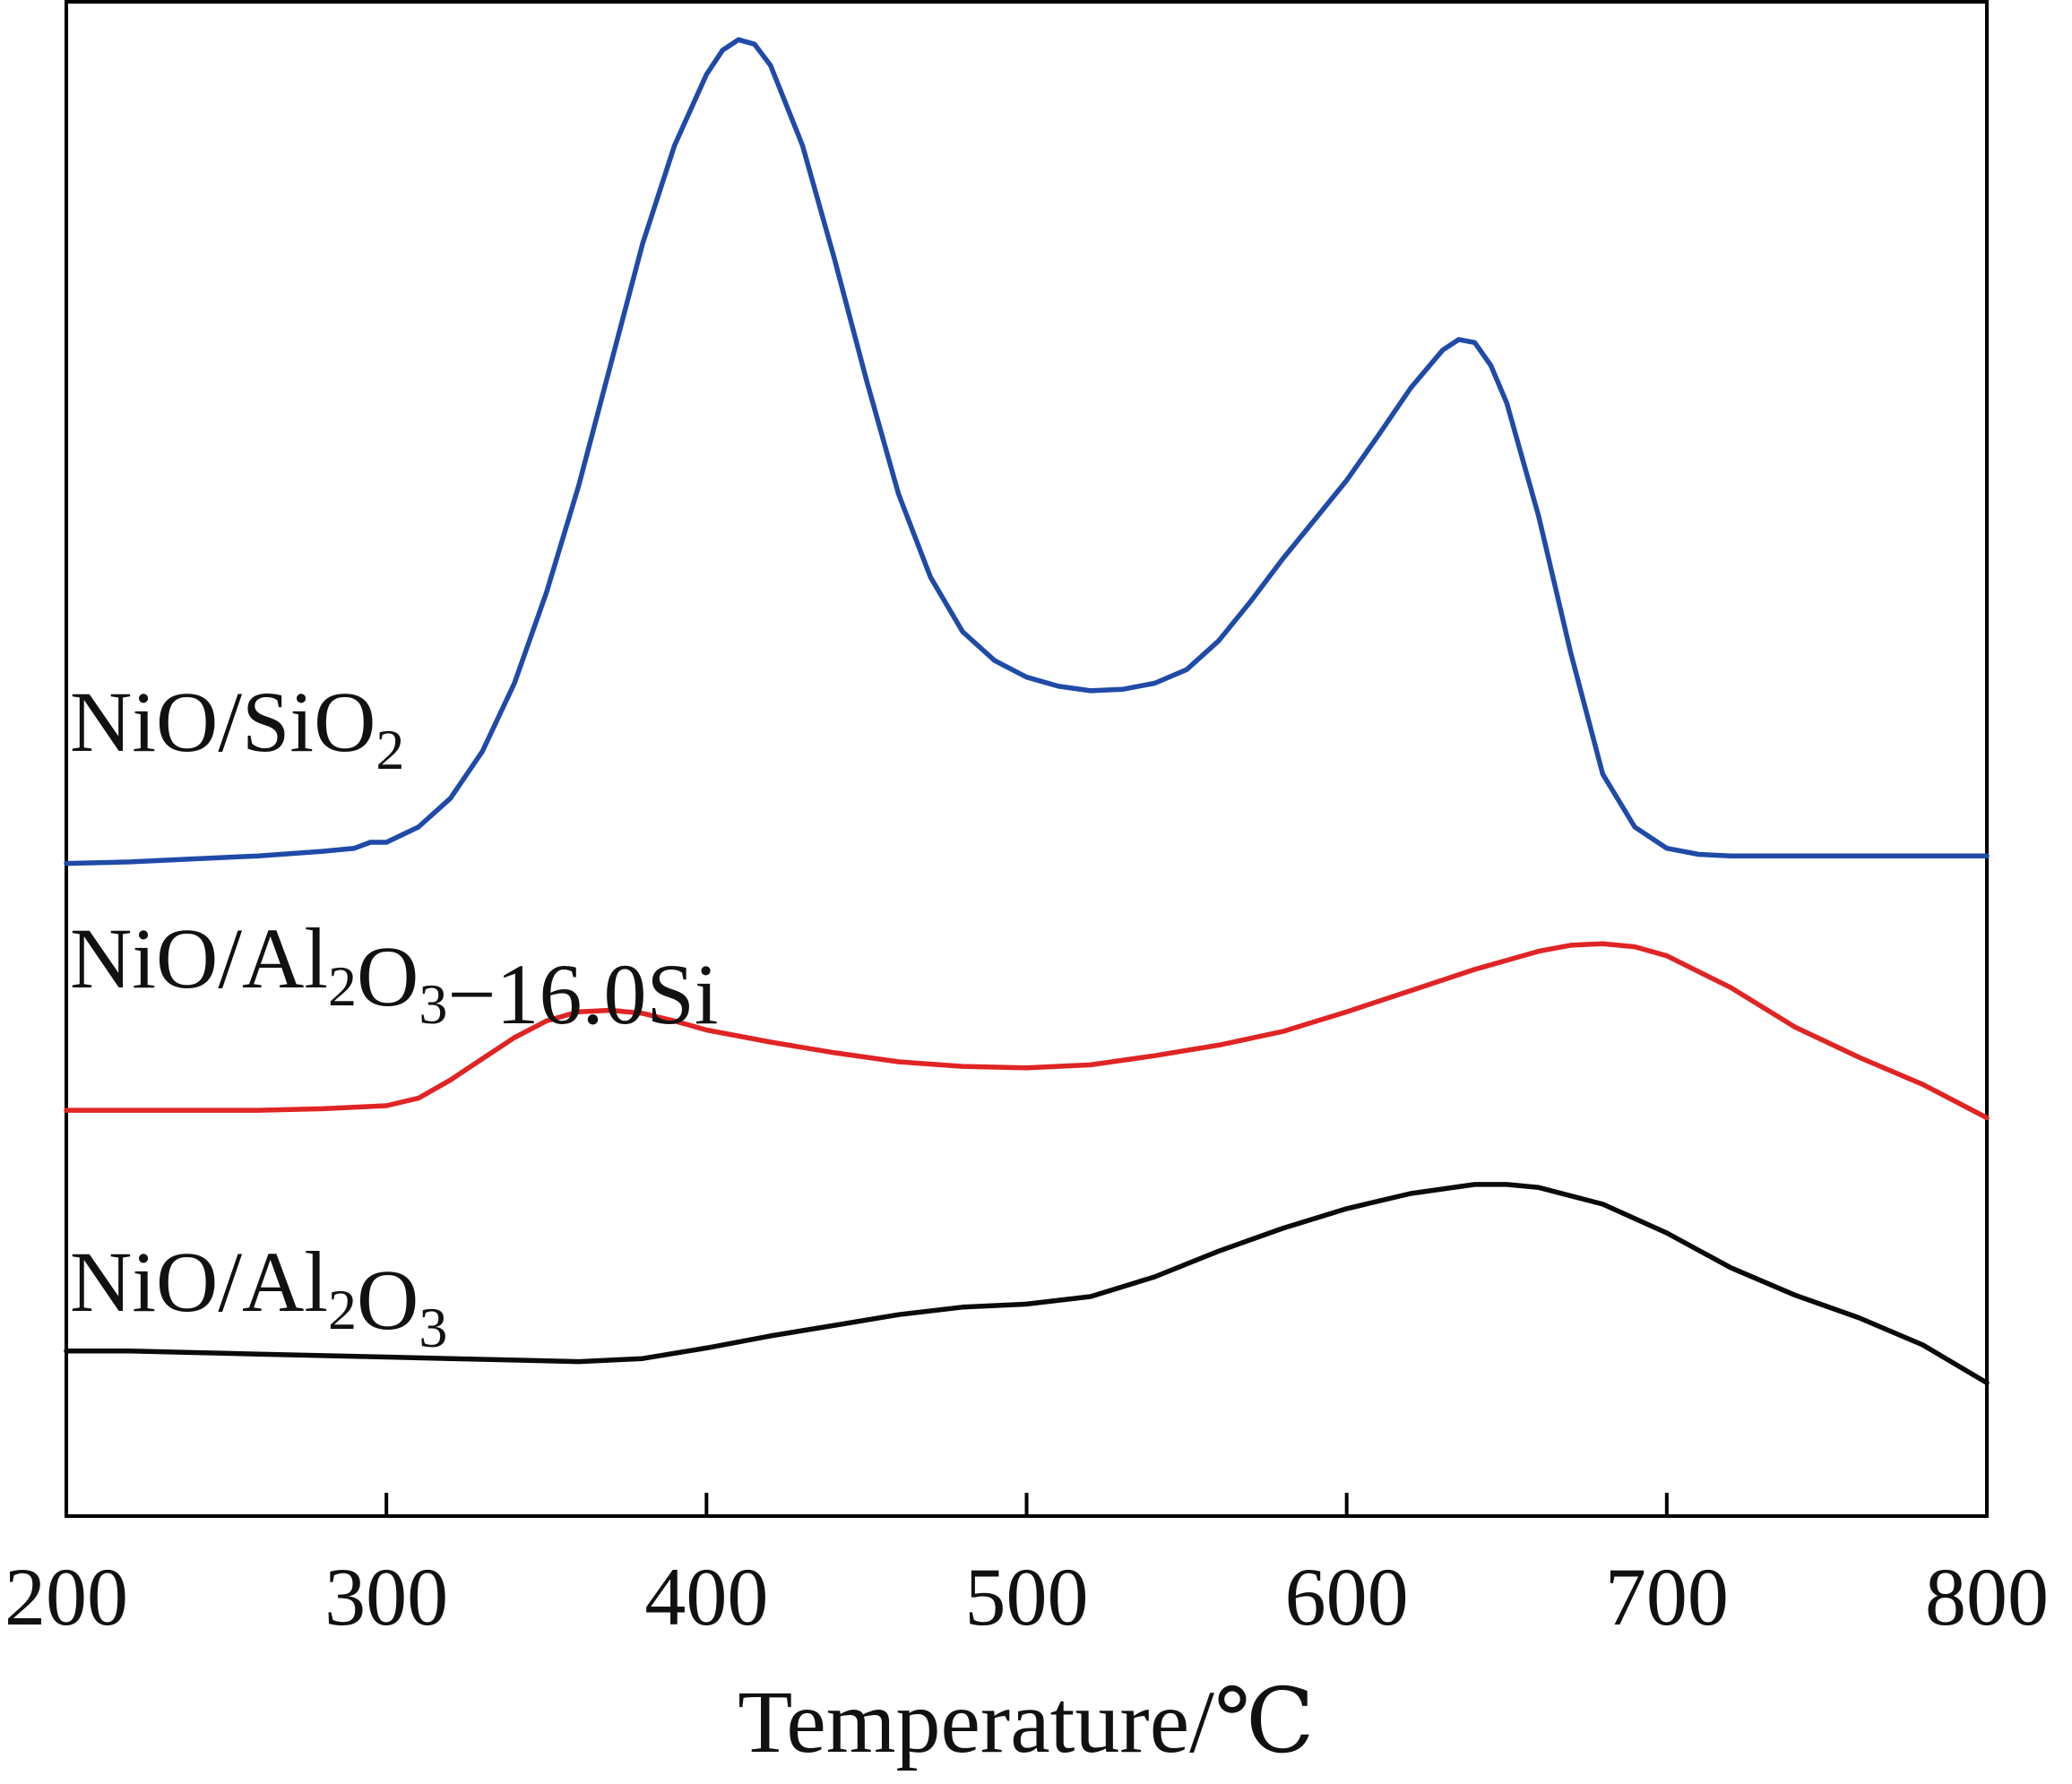 The image size is (2072, 1784). I want to click on x-tick-label: 200, so click(66, 1596).